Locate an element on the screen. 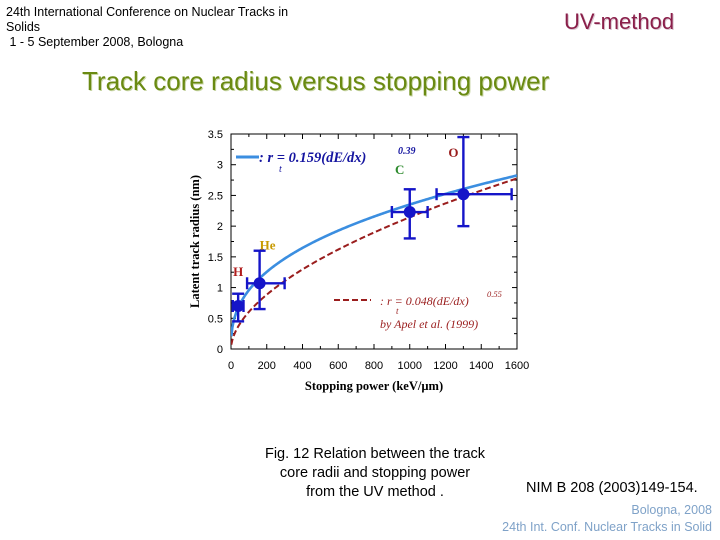 Image resolution: width=720 pixels, height=540 pixels. x-tick-label: 800 is located at coordinates (374, 366).